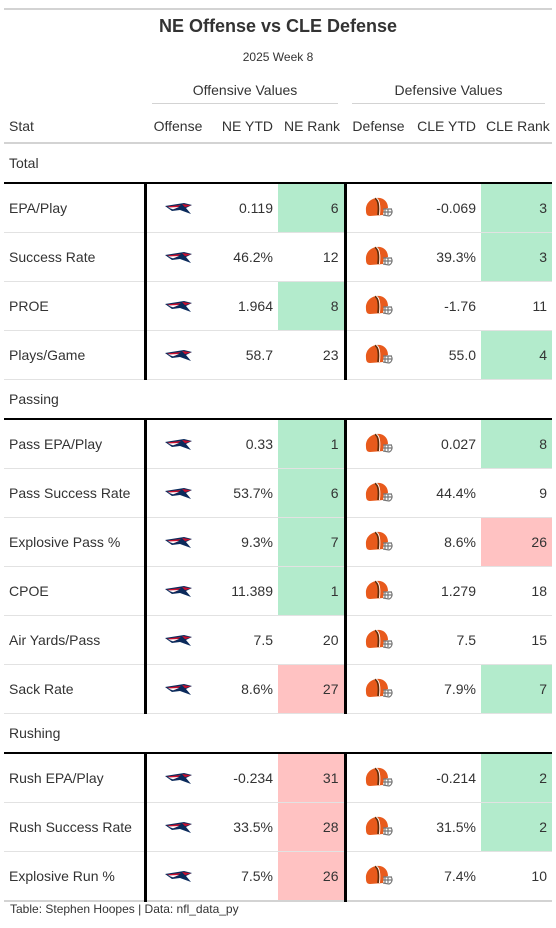  What do you see at coordinates (278, 57) in the screenshot?
I see `page-subtitle: 2025 Week 8` at bounding box center [278, 57].